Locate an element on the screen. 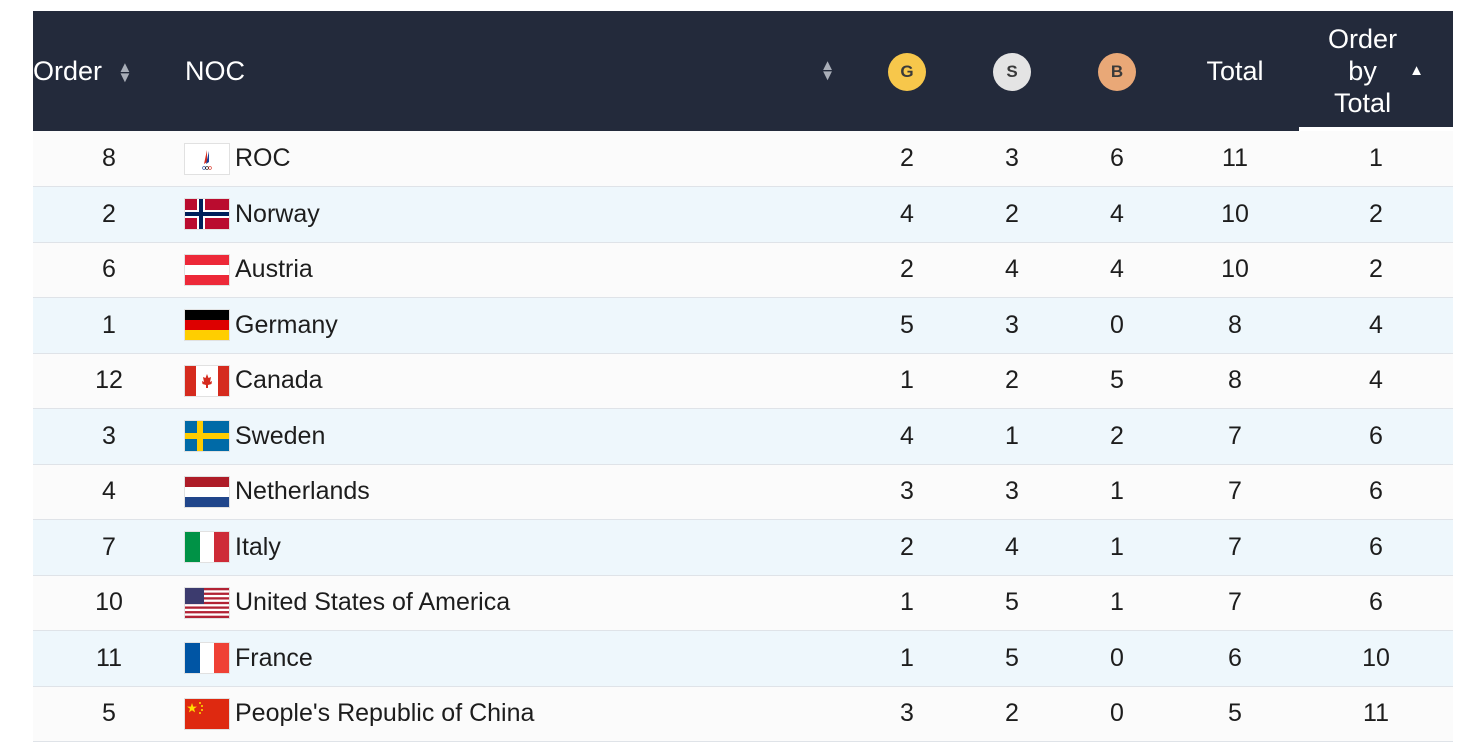 This screenshot has width=1462, height=742. total-count-cell: 8 is located at coordinates (1235, 324).